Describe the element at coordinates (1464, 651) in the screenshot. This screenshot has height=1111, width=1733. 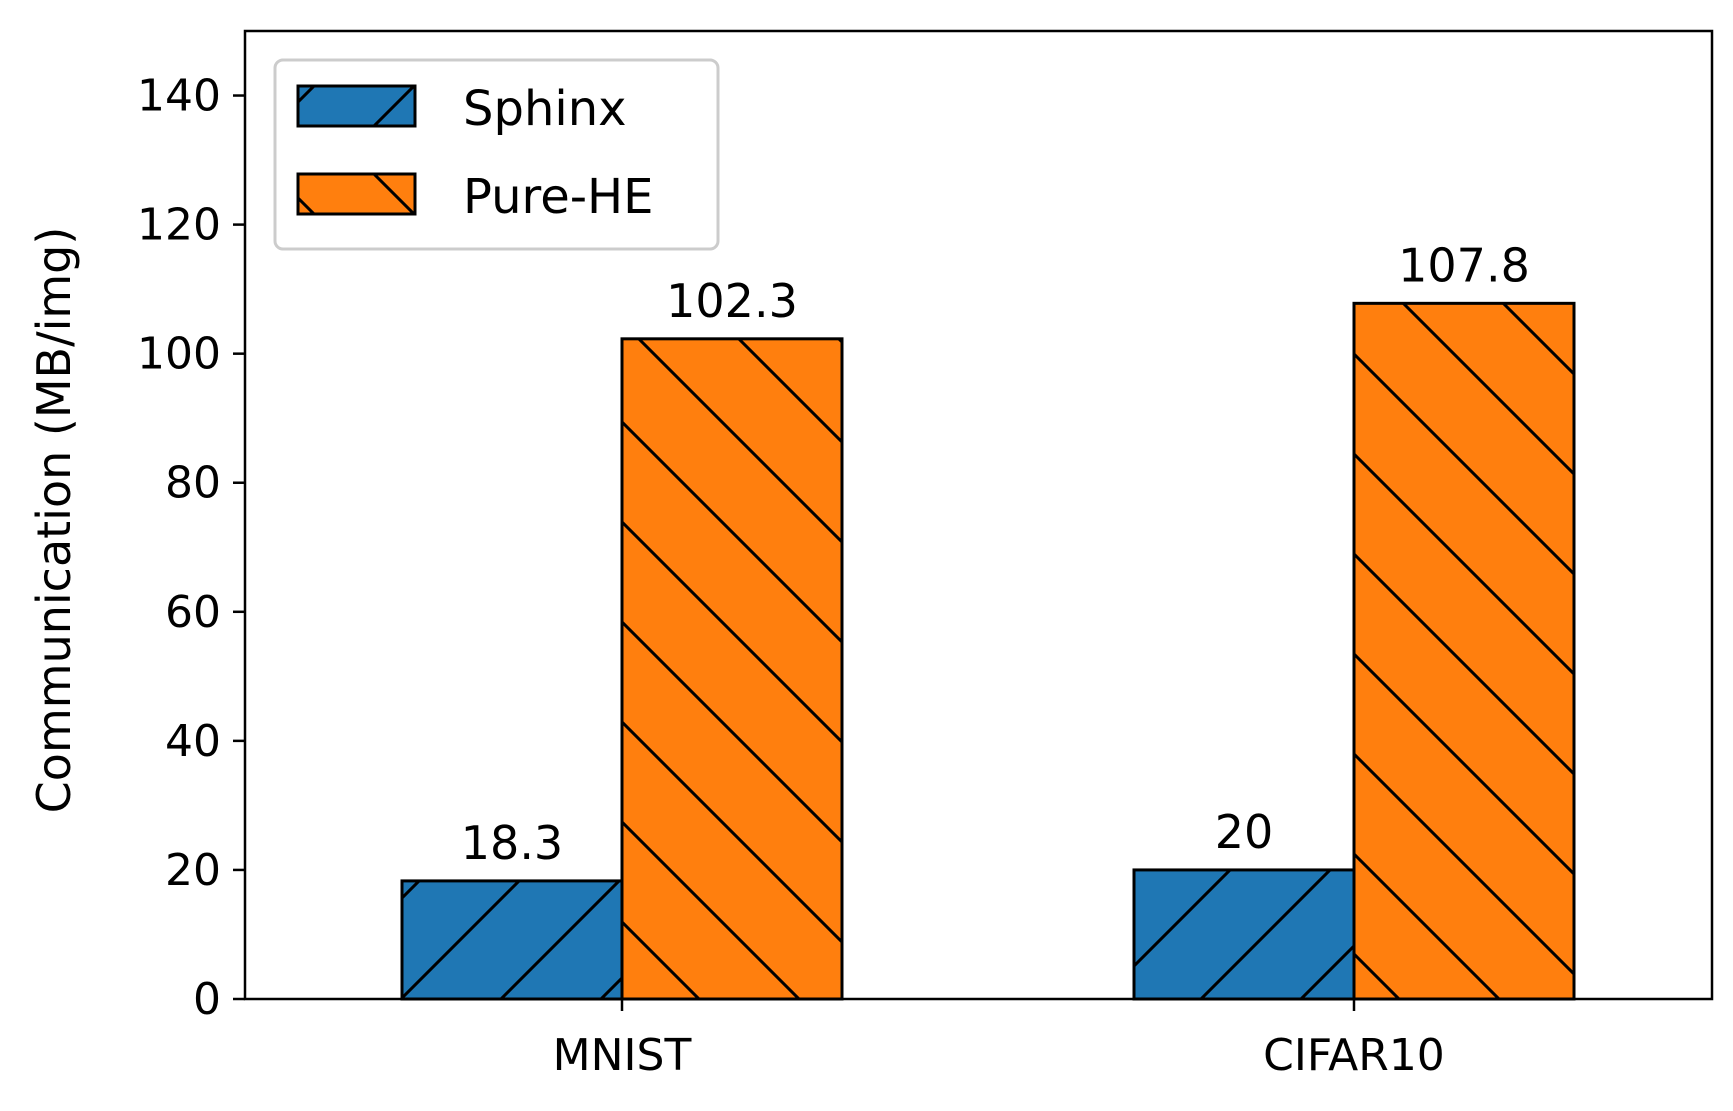
I see `bar-hatch-pure-he-cifar10` at that location.